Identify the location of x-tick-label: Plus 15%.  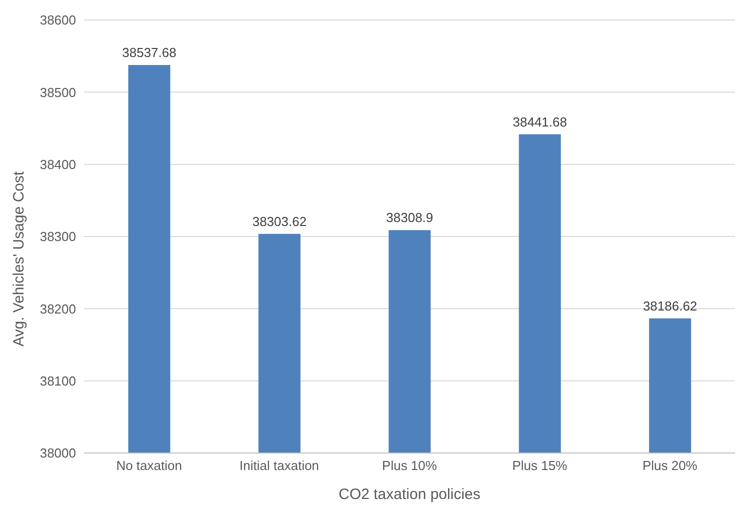
(540, 466).